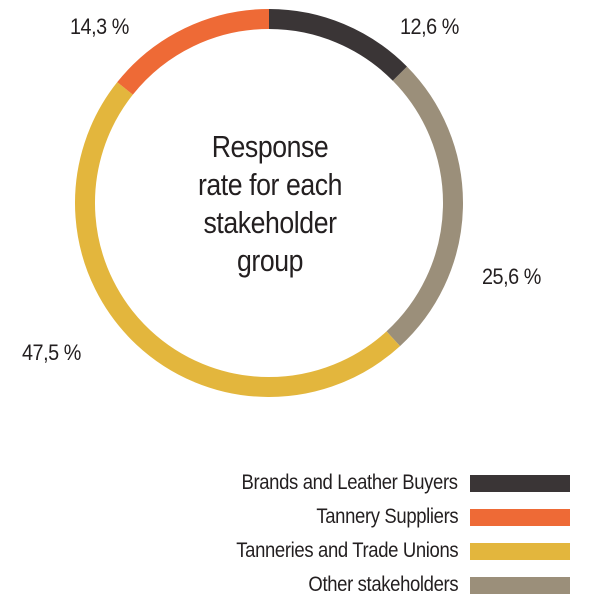 The image size is (592, 602). I want to click on data-label-suppliers: 14,3 %, so click(99, 26).